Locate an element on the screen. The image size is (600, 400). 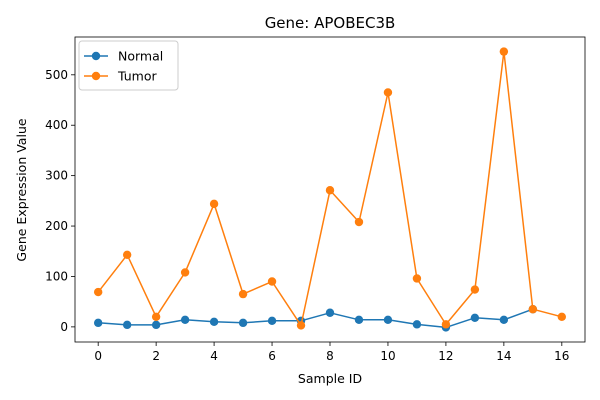
x-axis: 0 2 4 6 8 10 12 14 16 is located at coordinates (331, 352).